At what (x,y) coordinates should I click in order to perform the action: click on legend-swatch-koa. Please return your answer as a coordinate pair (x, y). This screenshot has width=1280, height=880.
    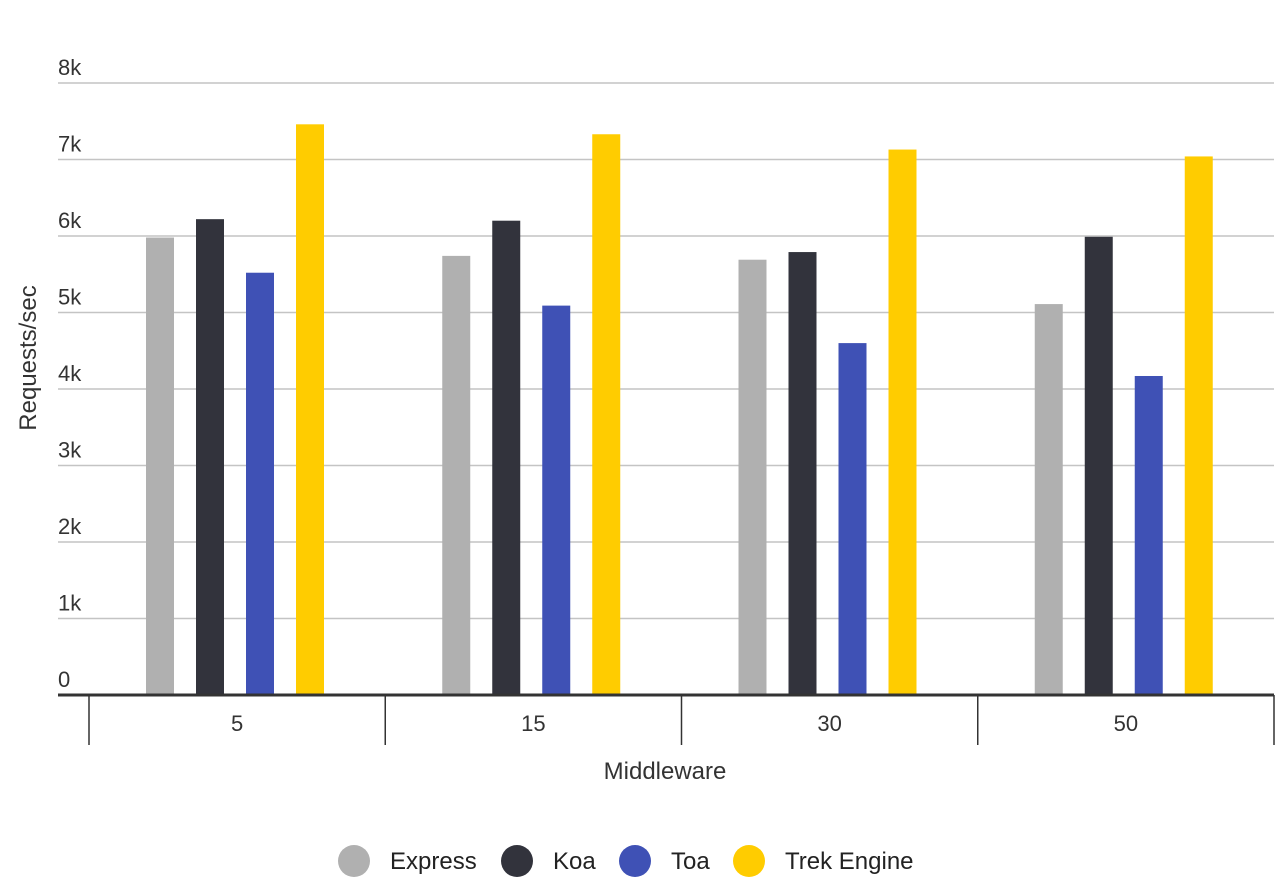
    Looking at the image, I should click on (517, 861).